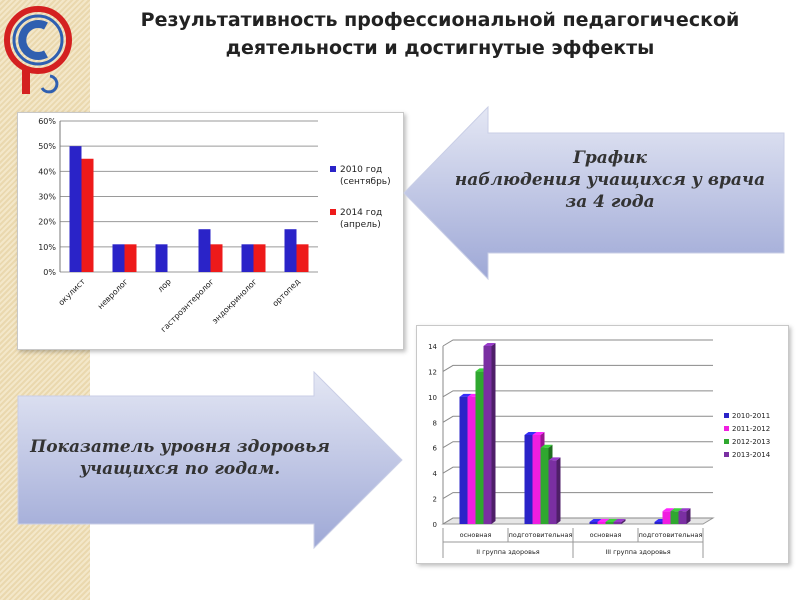  What do you see at coordinates (38, 50) in the screenshot?
I see `logo-icon` at bounding box center [38, 50].